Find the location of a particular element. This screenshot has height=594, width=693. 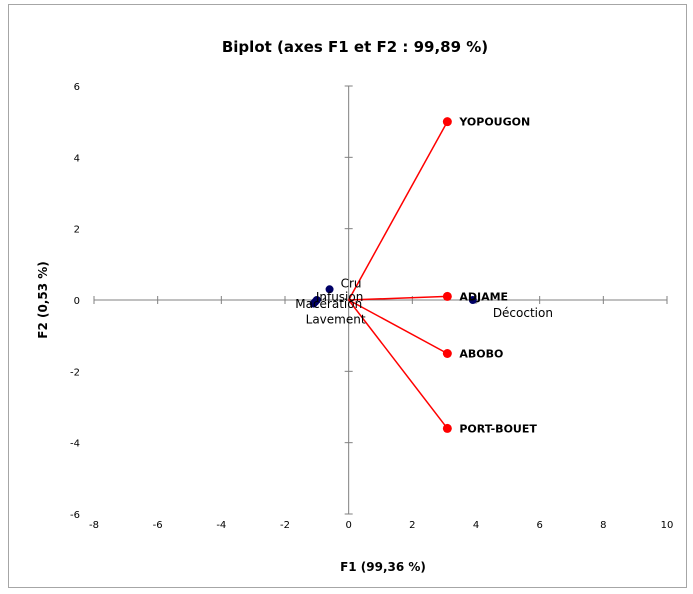

y-tick-label: 2 is located at coordinates (77, 230).